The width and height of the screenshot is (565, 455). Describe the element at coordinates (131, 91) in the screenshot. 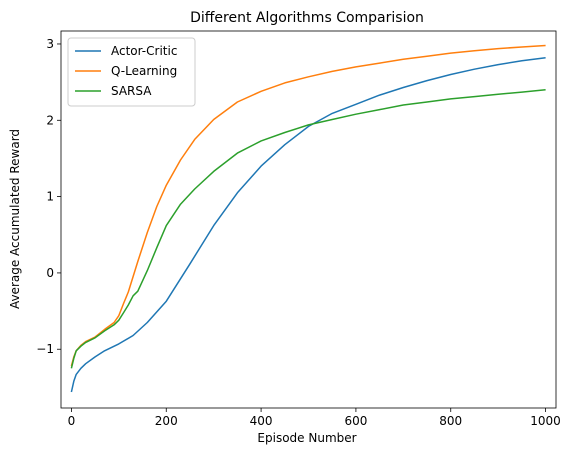

I see `legend-label: SARSA` at that location.